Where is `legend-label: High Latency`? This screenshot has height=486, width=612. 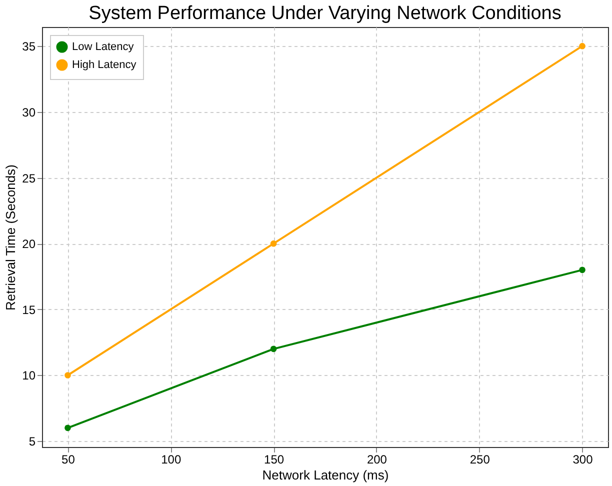 legend-label: High Latency is located at coordinates (104, 65).